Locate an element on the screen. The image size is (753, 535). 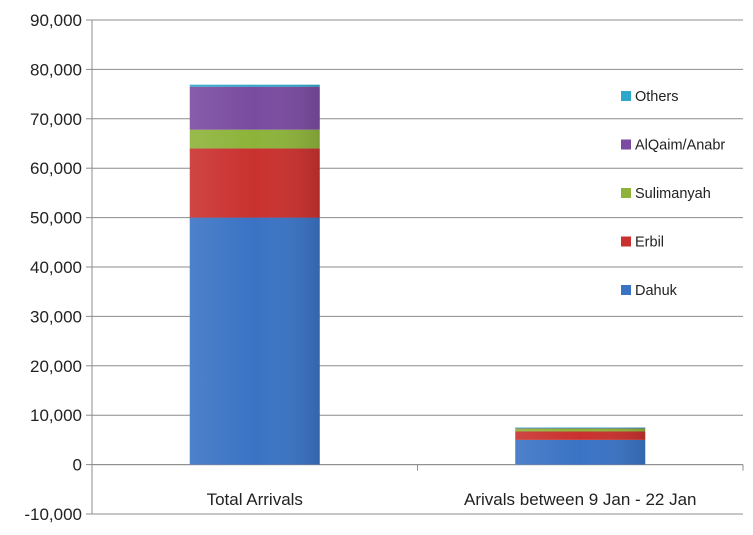
y-tick-label: 0 is located at coordinates (77, 465).